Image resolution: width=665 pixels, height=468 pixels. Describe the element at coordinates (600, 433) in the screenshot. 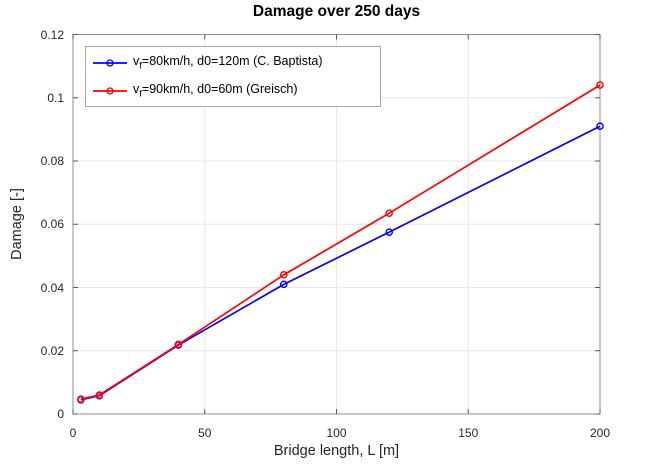

I see `x-tick-label: 200` at that location.